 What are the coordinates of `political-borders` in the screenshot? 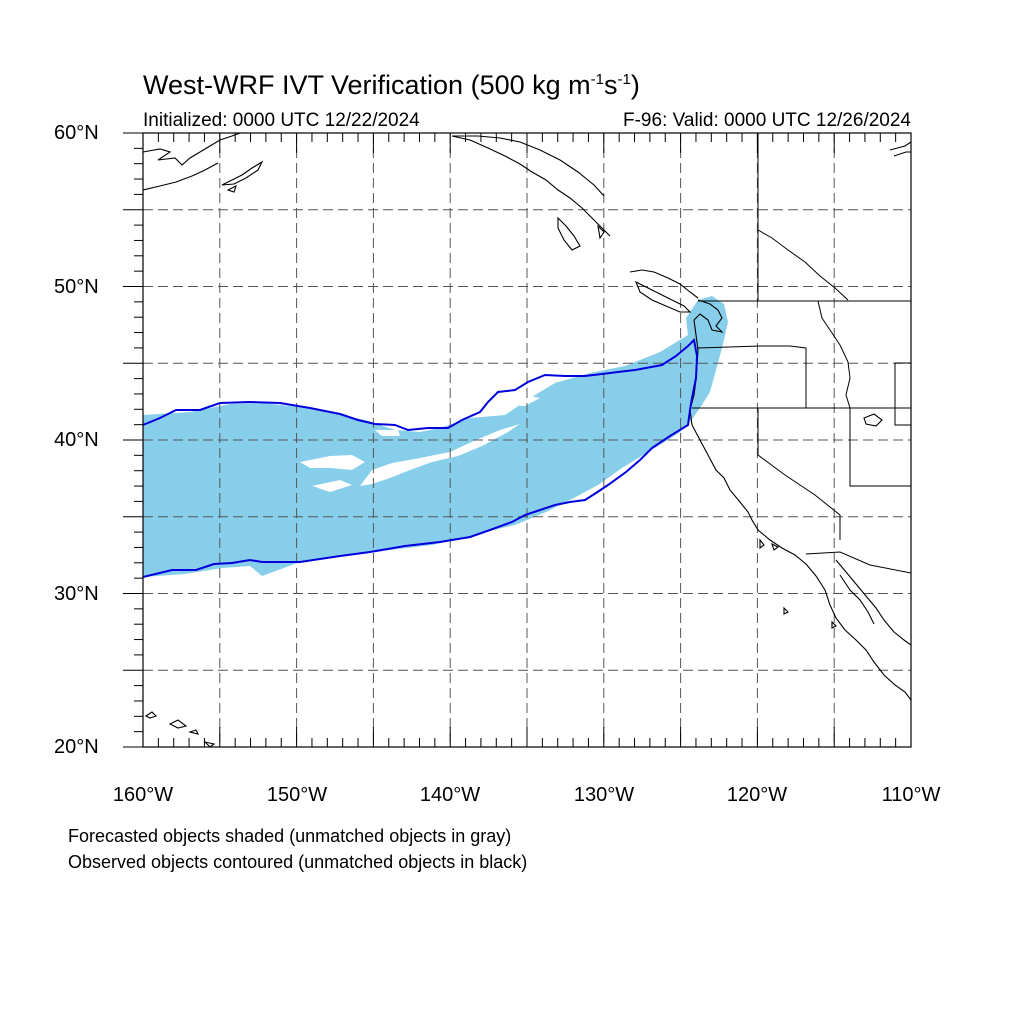 It's located at (801, 353).